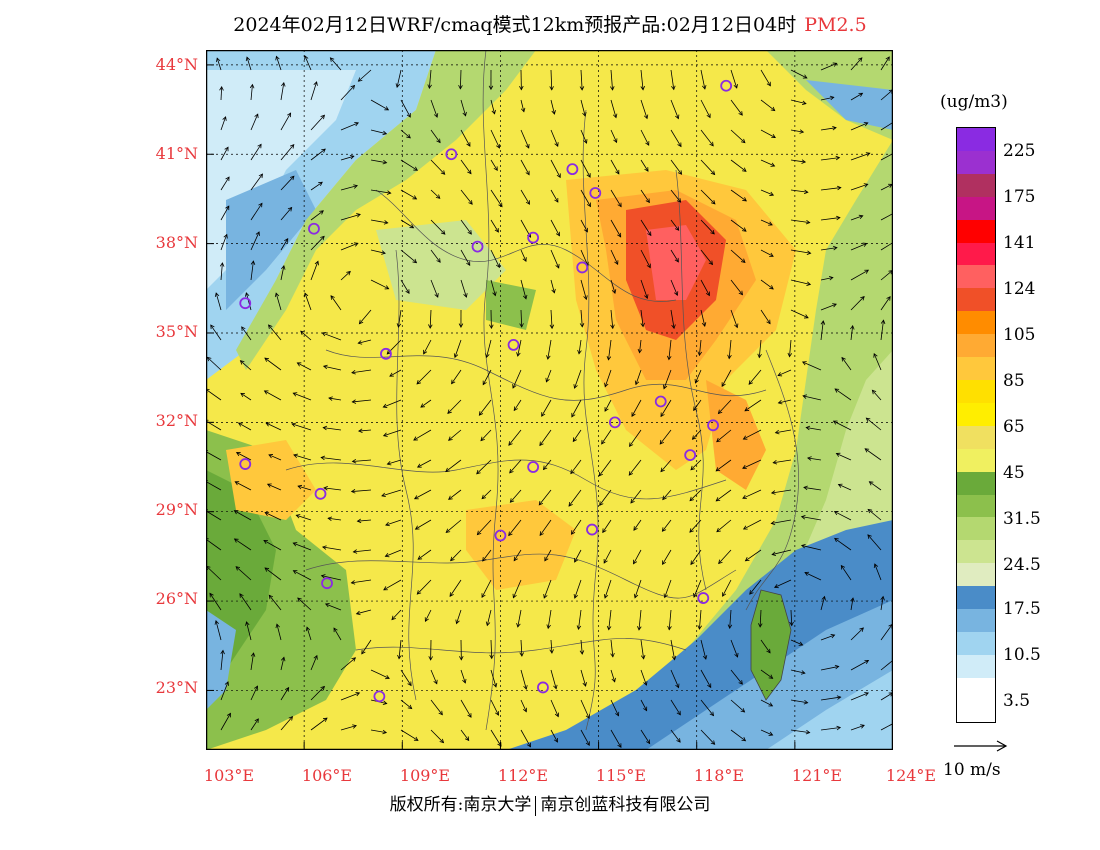  Describe the element at coordinates (1019, 243) in the screenshot. I see `colorbar-tick-141: 141` at that location.